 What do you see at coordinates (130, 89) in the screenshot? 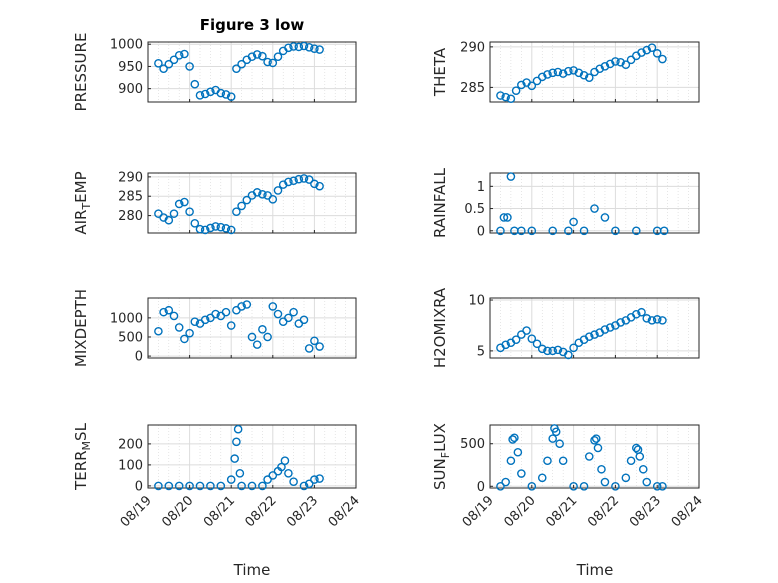
I see `y-tick-label: 900` at bounding box center [130, 89].